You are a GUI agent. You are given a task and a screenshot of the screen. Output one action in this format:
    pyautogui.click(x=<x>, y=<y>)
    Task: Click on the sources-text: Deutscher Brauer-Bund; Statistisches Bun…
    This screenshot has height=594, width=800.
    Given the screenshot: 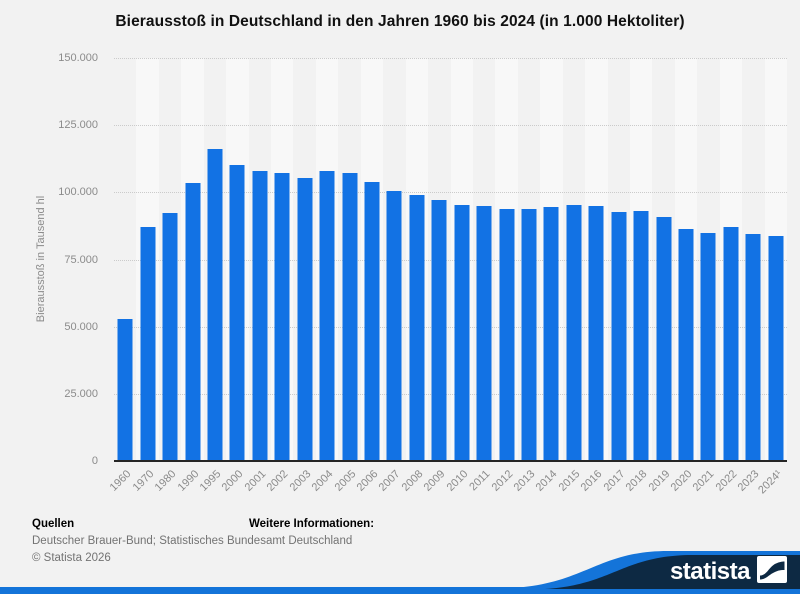 What is the action you would take?
    pyautogui.click(x=192, y=541)
    